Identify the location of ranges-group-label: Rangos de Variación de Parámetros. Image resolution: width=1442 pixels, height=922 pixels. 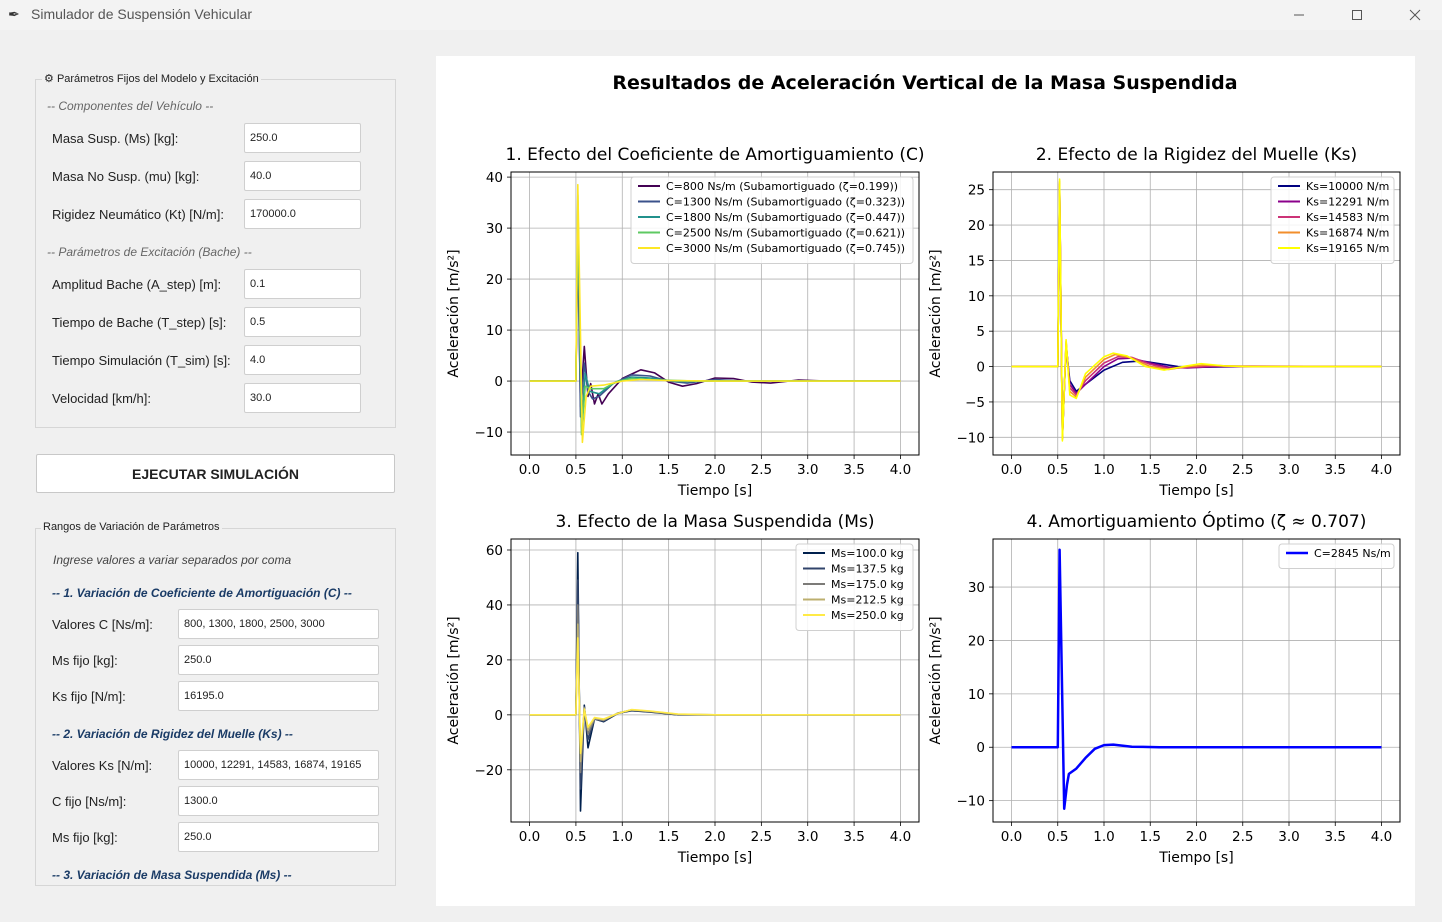
(131, 527).